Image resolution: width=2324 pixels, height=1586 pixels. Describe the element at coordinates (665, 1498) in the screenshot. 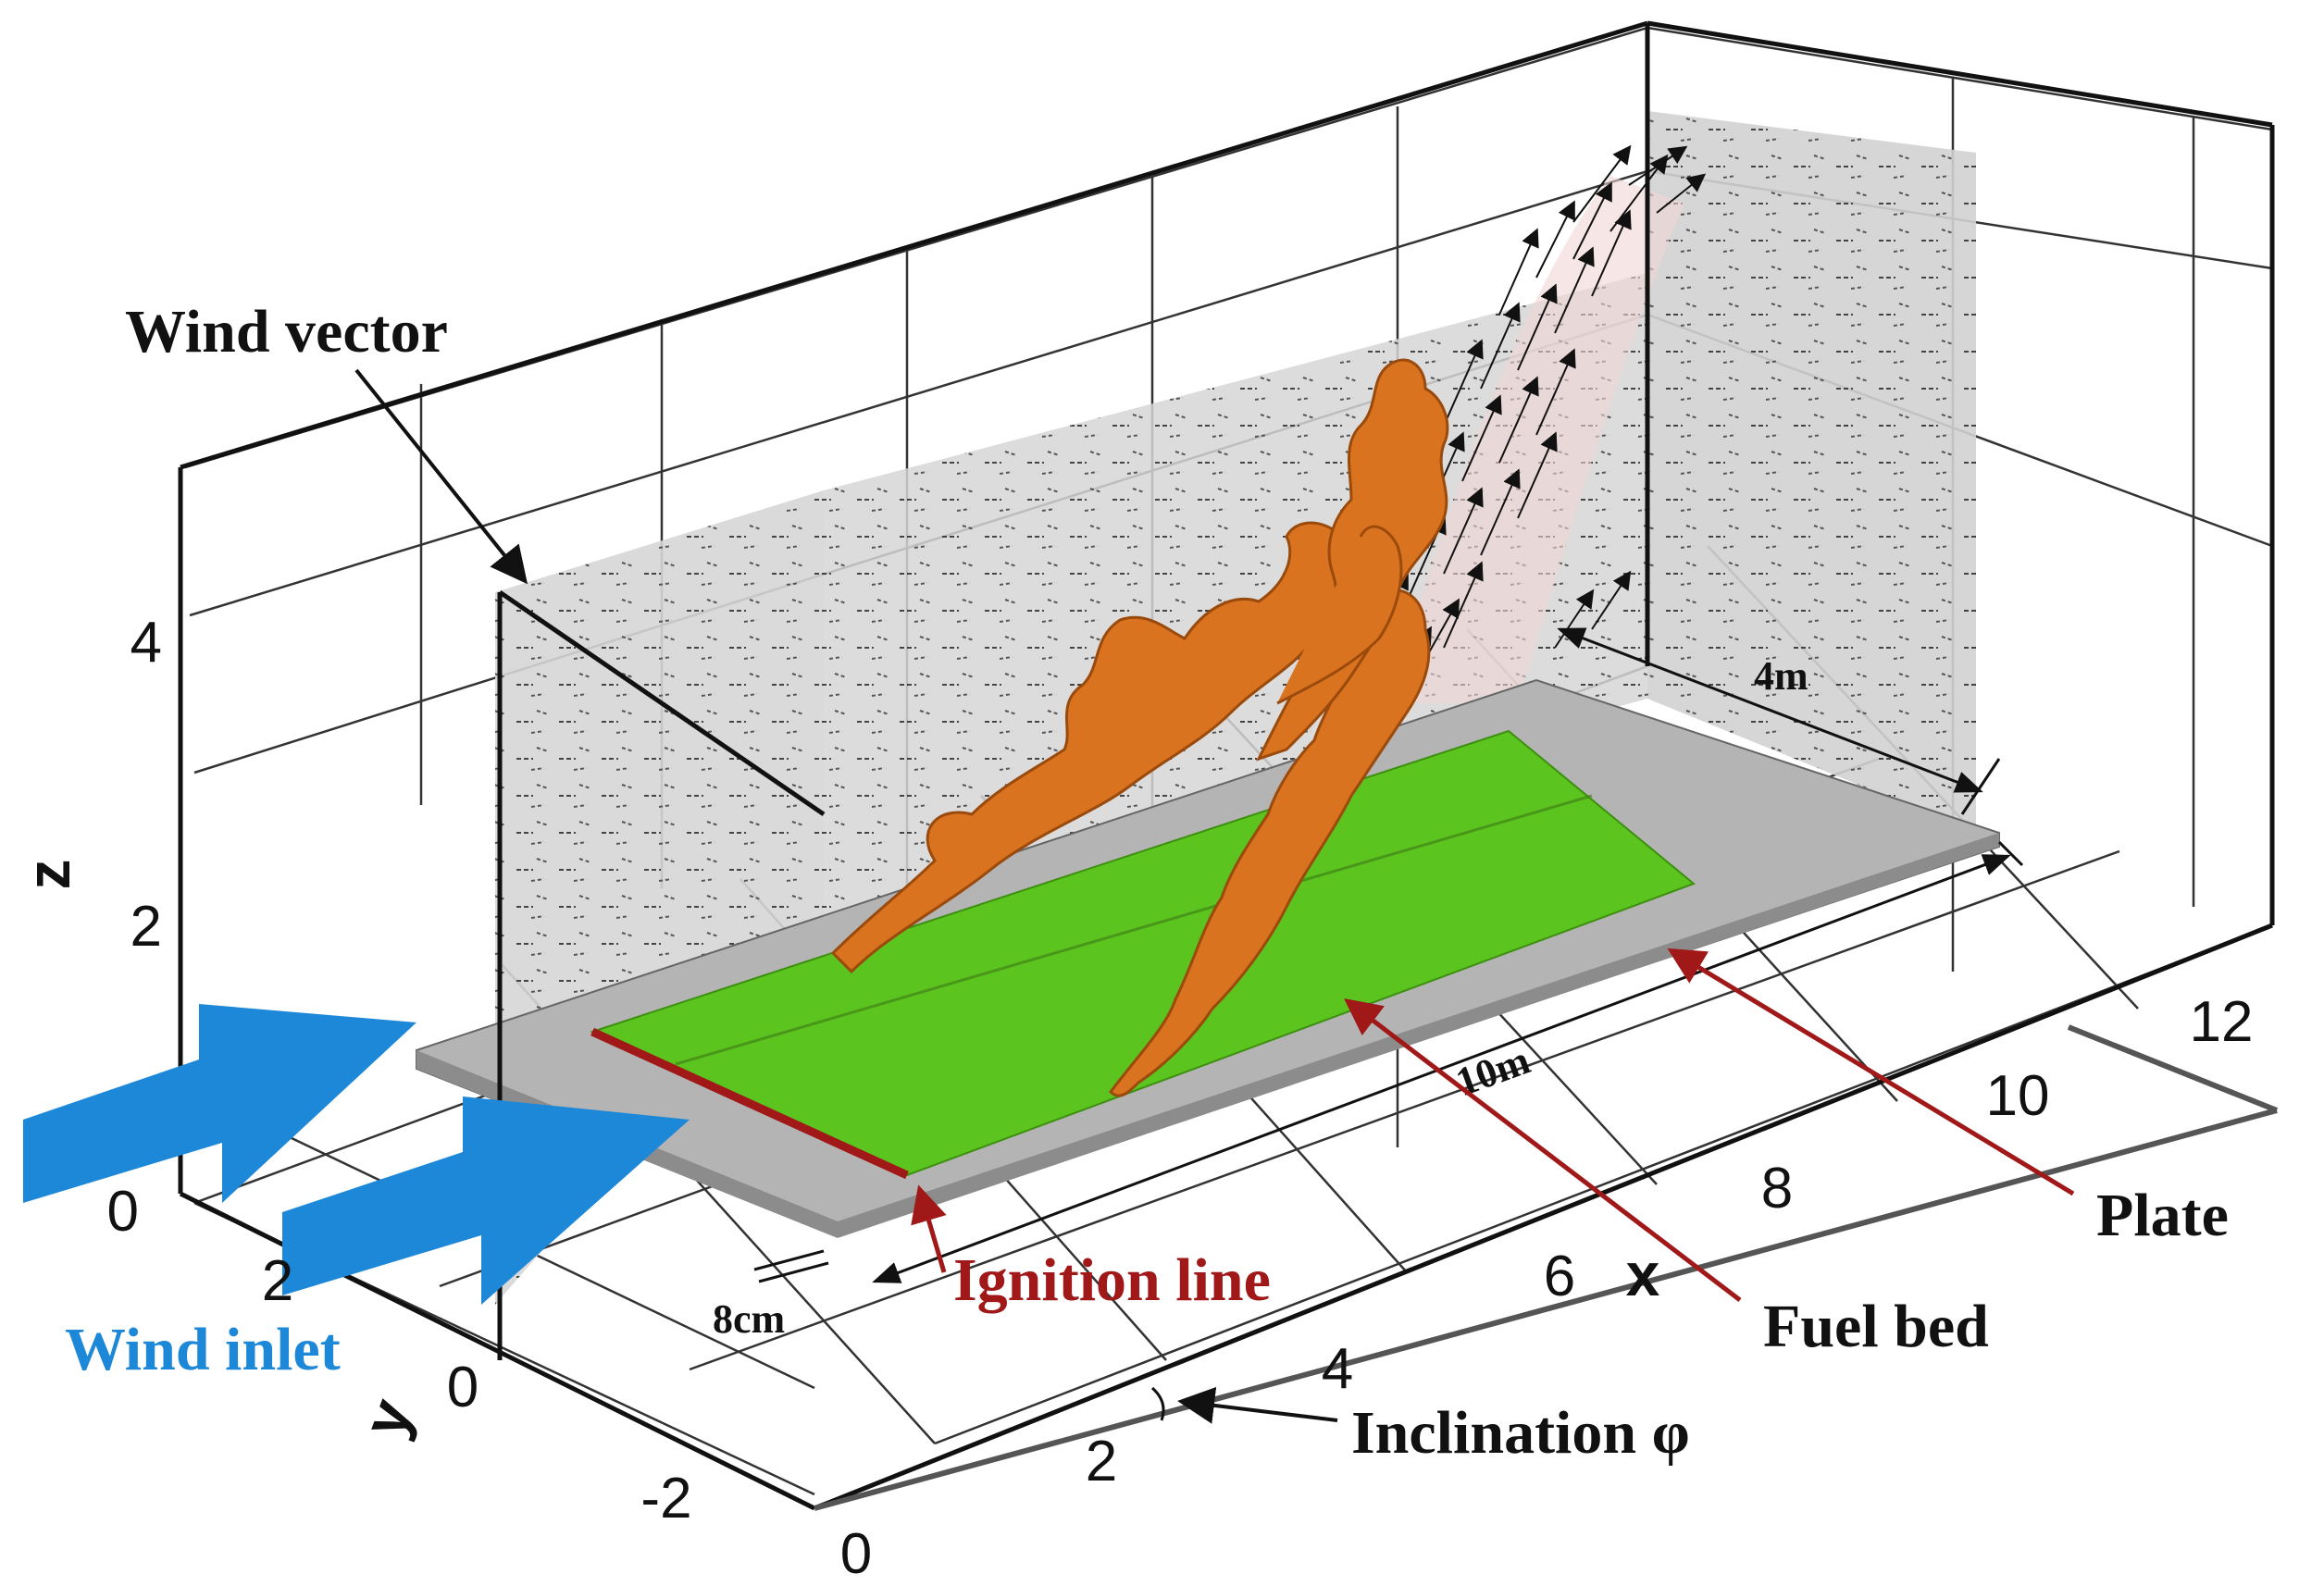

I see `y-tick-neg2: -2` at that location.